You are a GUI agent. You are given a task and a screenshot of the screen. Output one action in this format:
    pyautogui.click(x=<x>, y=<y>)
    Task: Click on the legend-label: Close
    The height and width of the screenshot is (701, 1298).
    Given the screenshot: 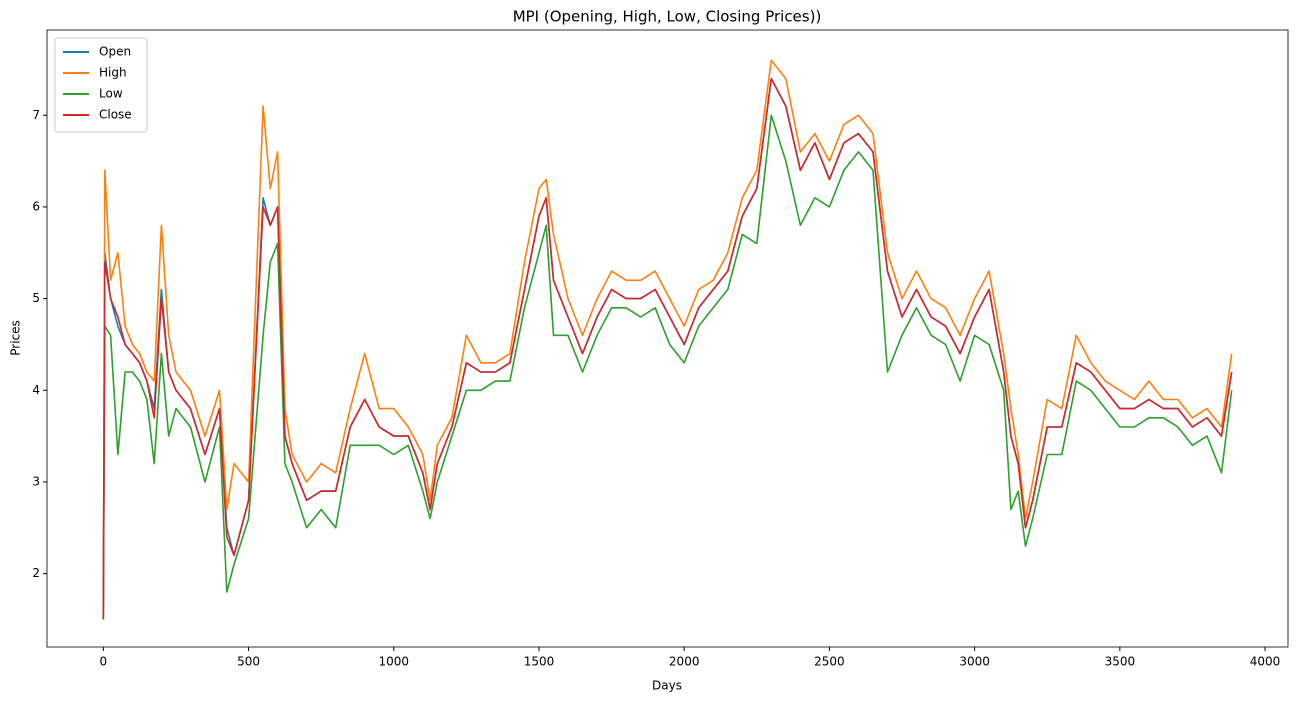 What is the action you would take?
    pyautogui.click(x=115, y=115)
    